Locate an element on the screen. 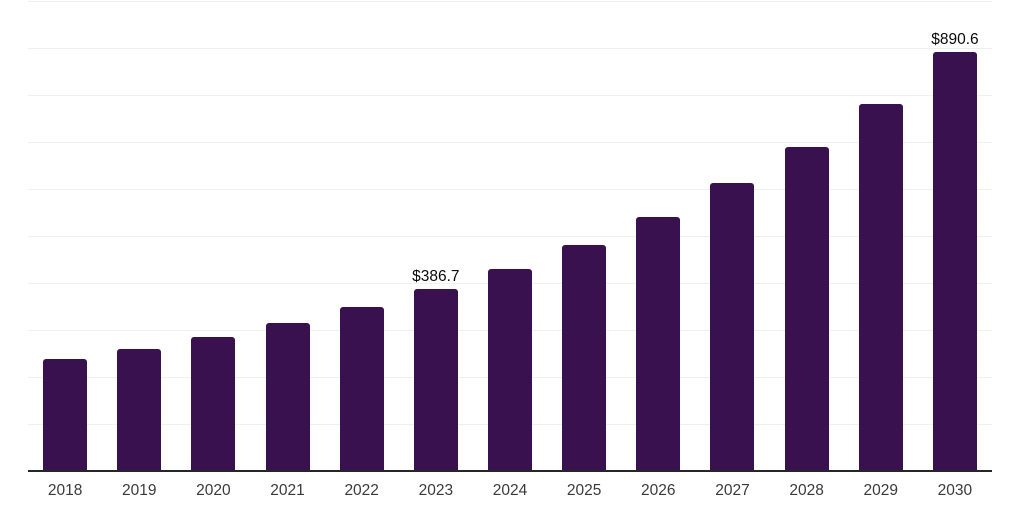 This screenshot has width=1024, height=512. bar-2025 is located at coordinates (584, 357).